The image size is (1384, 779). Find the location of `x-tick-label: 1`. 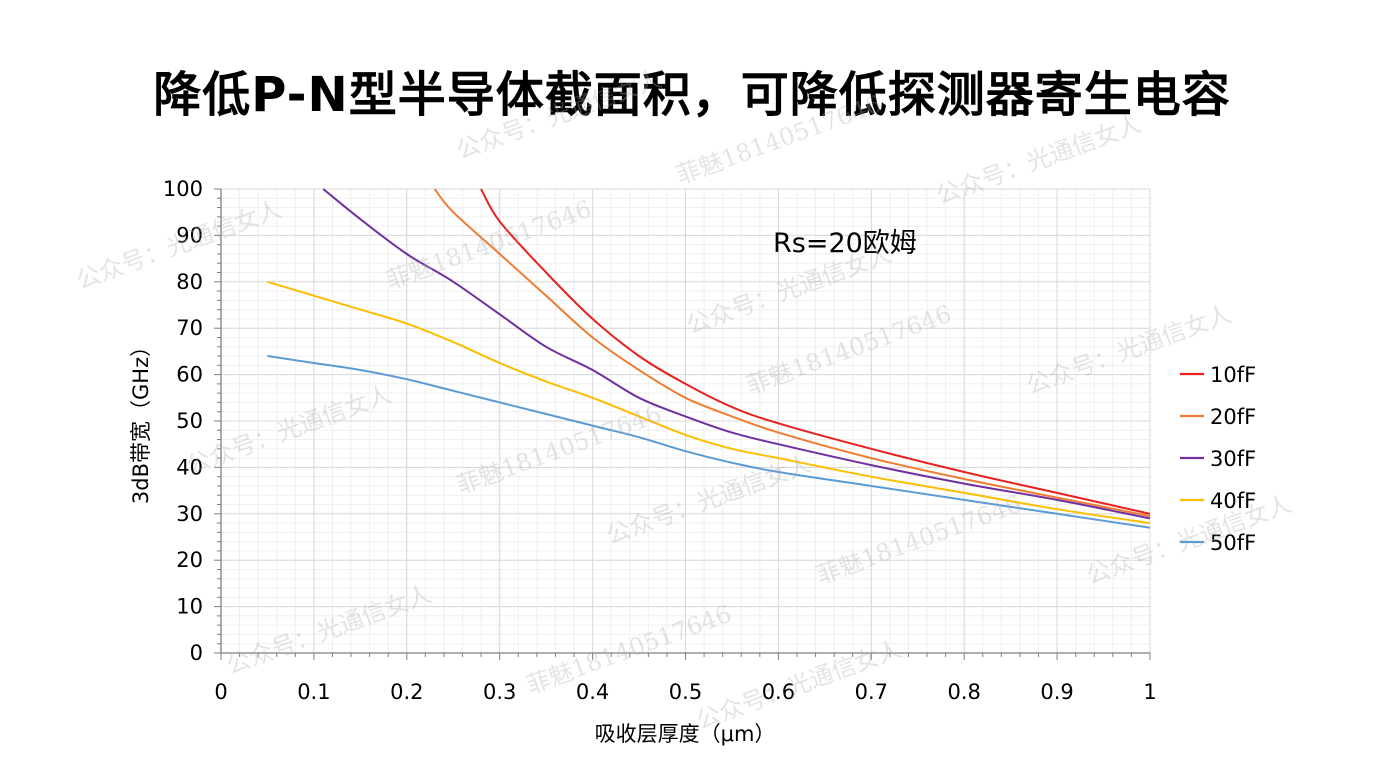

x-tick-label: 1 is located at coordinates (1149, 692).